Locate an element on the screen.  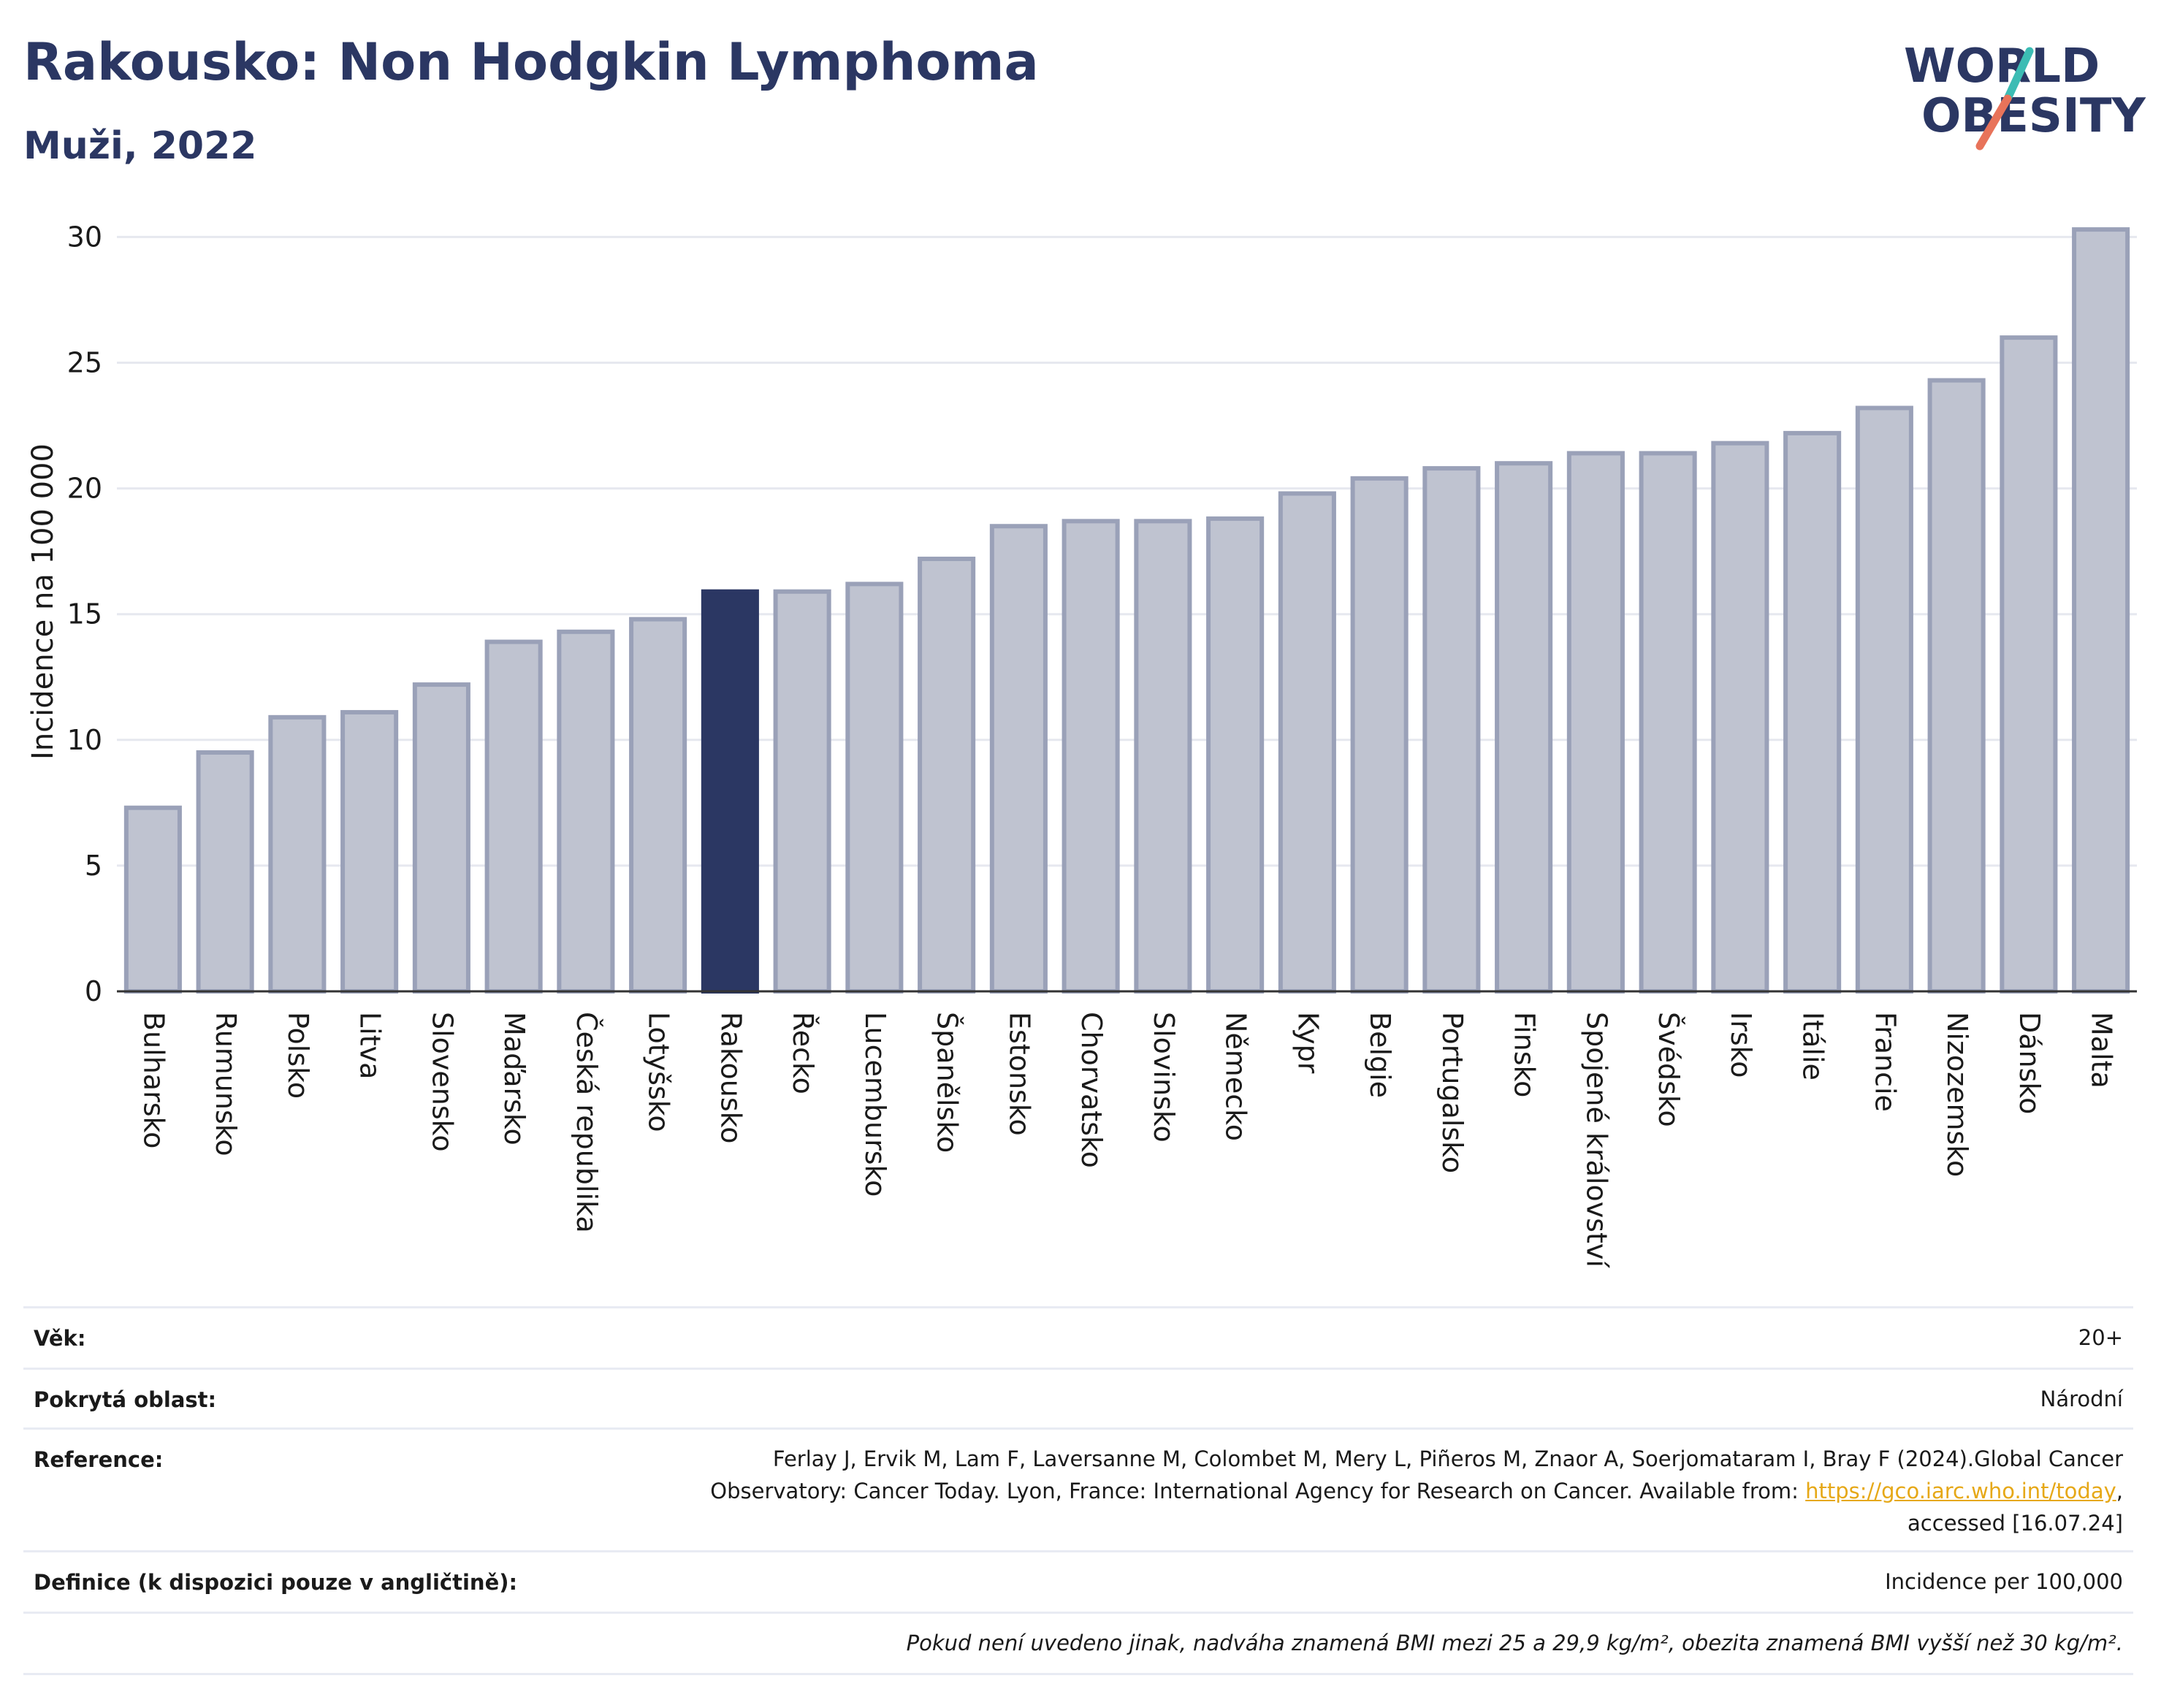
x-tick-label: Litva is located at coordinates (370, 1045).